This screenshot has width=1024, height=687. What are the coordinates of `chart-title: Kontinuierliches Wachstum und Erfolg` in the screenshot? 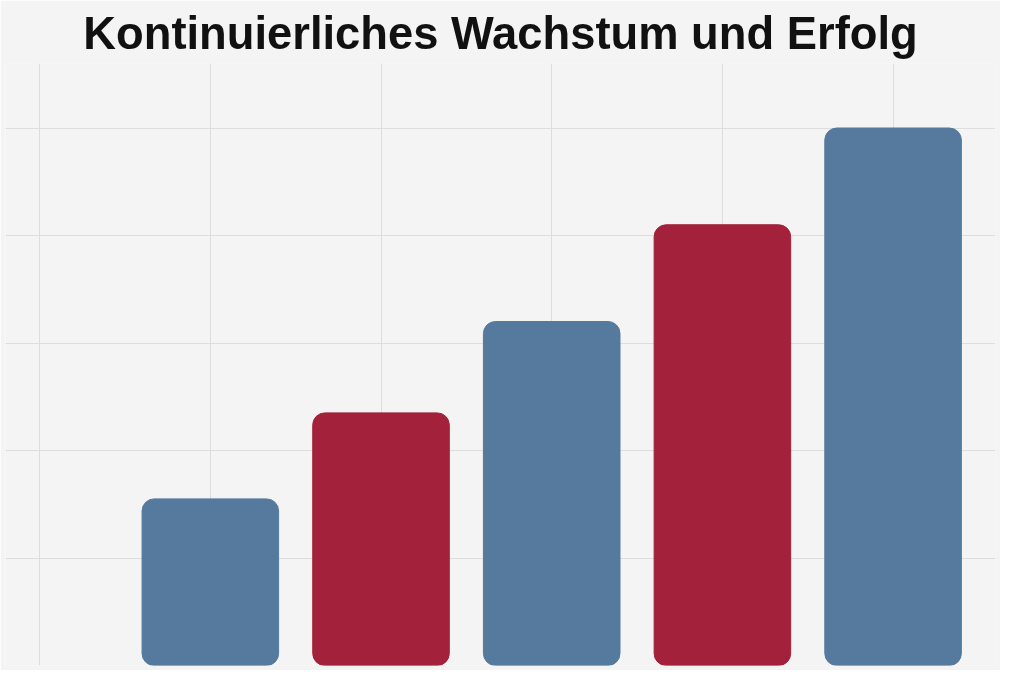 It's located at (500, 33).